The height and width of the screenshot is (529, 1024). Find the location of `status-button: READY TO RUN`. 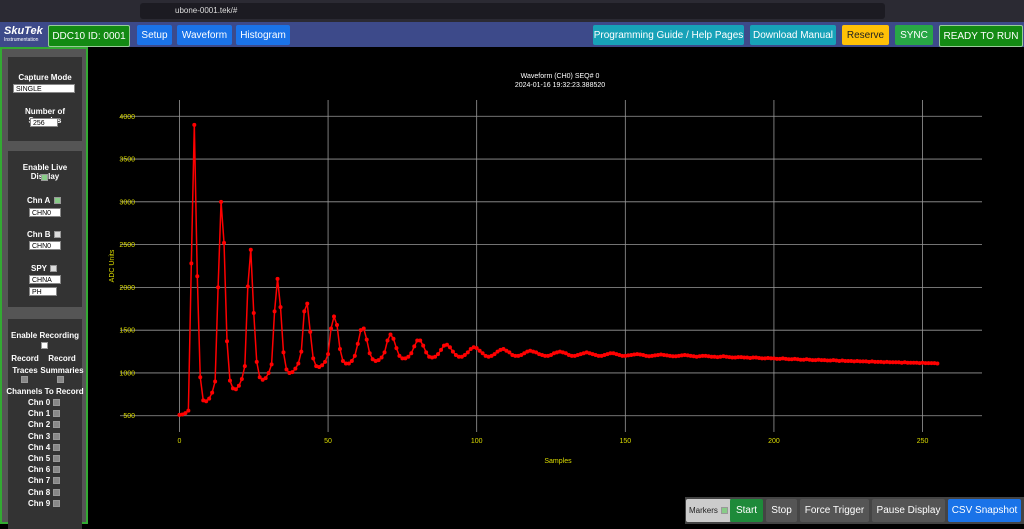

status-button: READY TO RUN is located at coordinates (981, 36).